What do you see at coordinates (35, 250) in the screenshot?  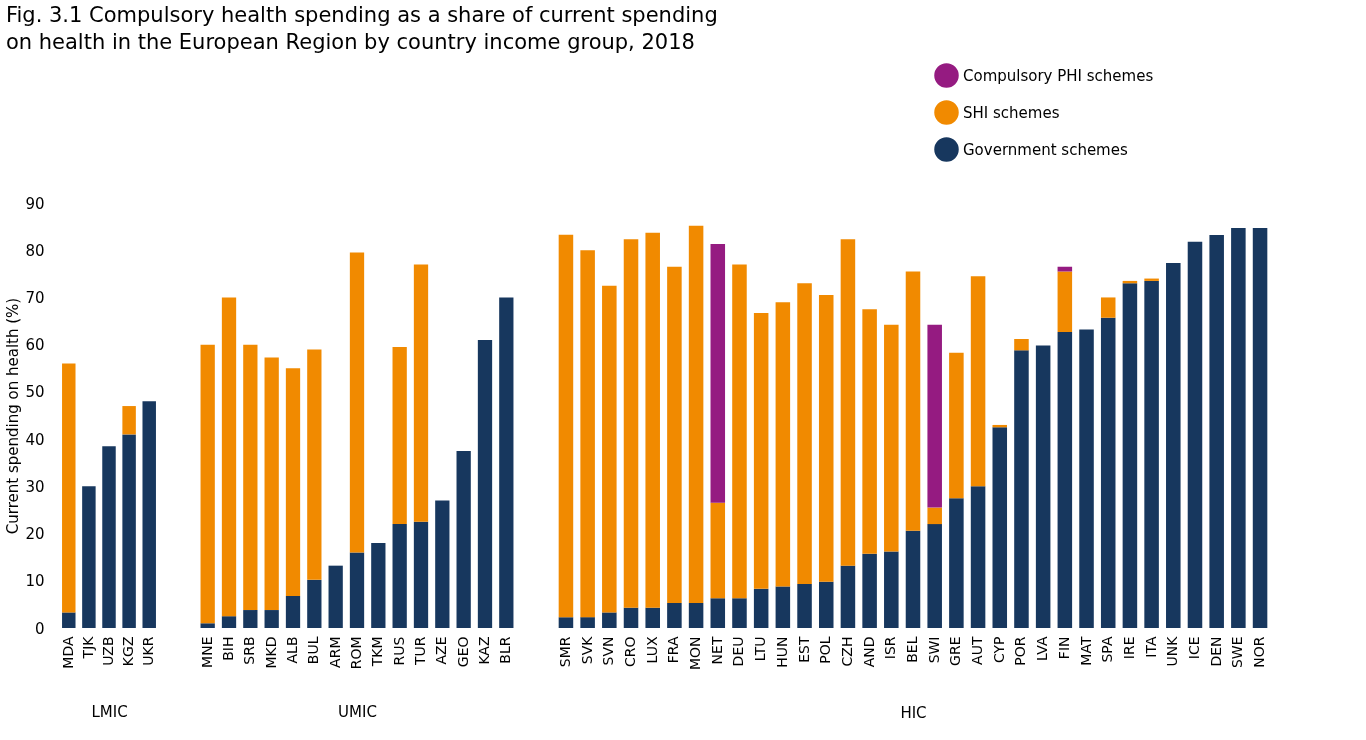 I see `y-tick-label: 80` at bounding box center [35, 250].